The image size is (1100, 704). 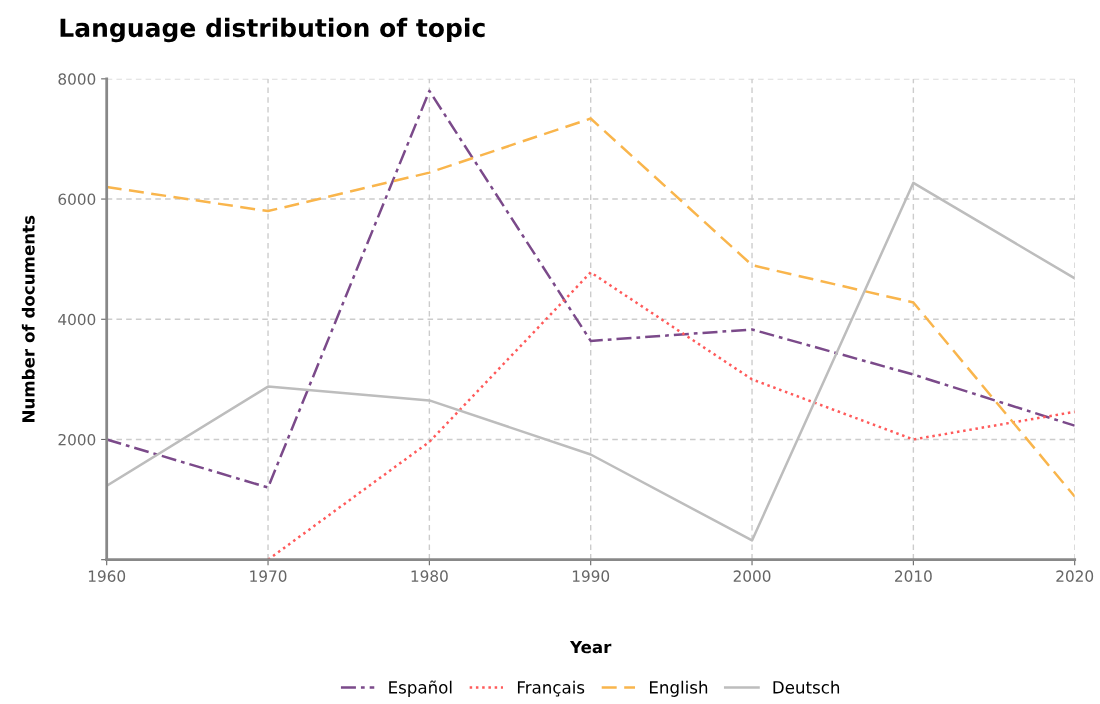 I want to click on x-tick-label: 2020, so click(x=1075, y=576).